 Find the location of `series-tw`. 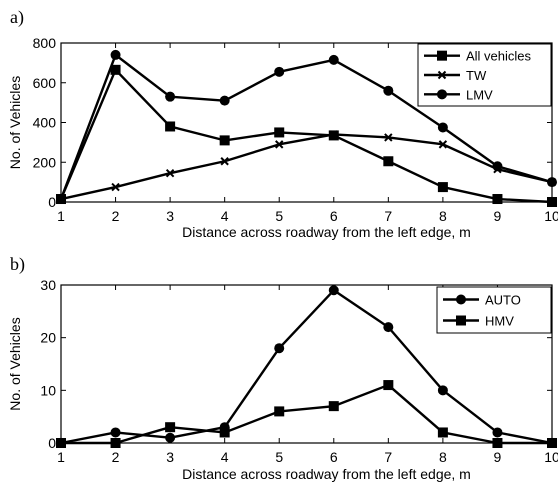

series-tw is located at coordinates (306, 167).